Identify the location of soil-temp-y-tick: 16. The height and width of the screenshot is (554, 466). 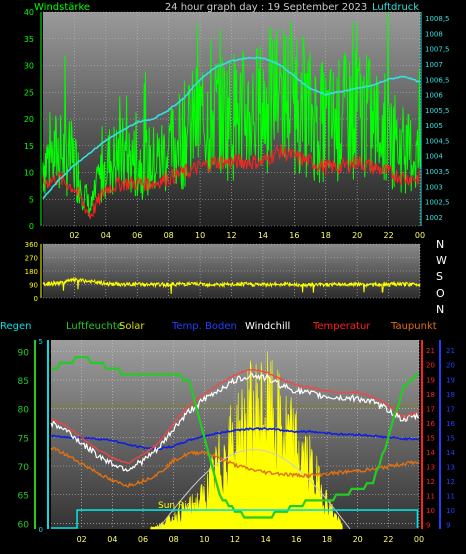
(450, 424).